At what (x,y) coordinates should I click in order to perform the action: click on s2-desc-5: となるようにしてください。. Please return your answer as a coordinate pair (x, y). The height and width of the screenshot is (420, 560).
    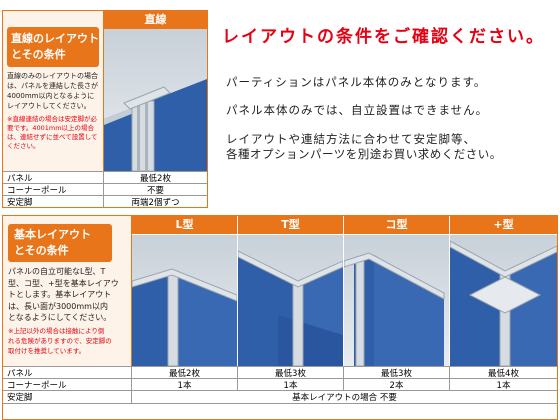
    Looking at the image, I should click on (60, 317).